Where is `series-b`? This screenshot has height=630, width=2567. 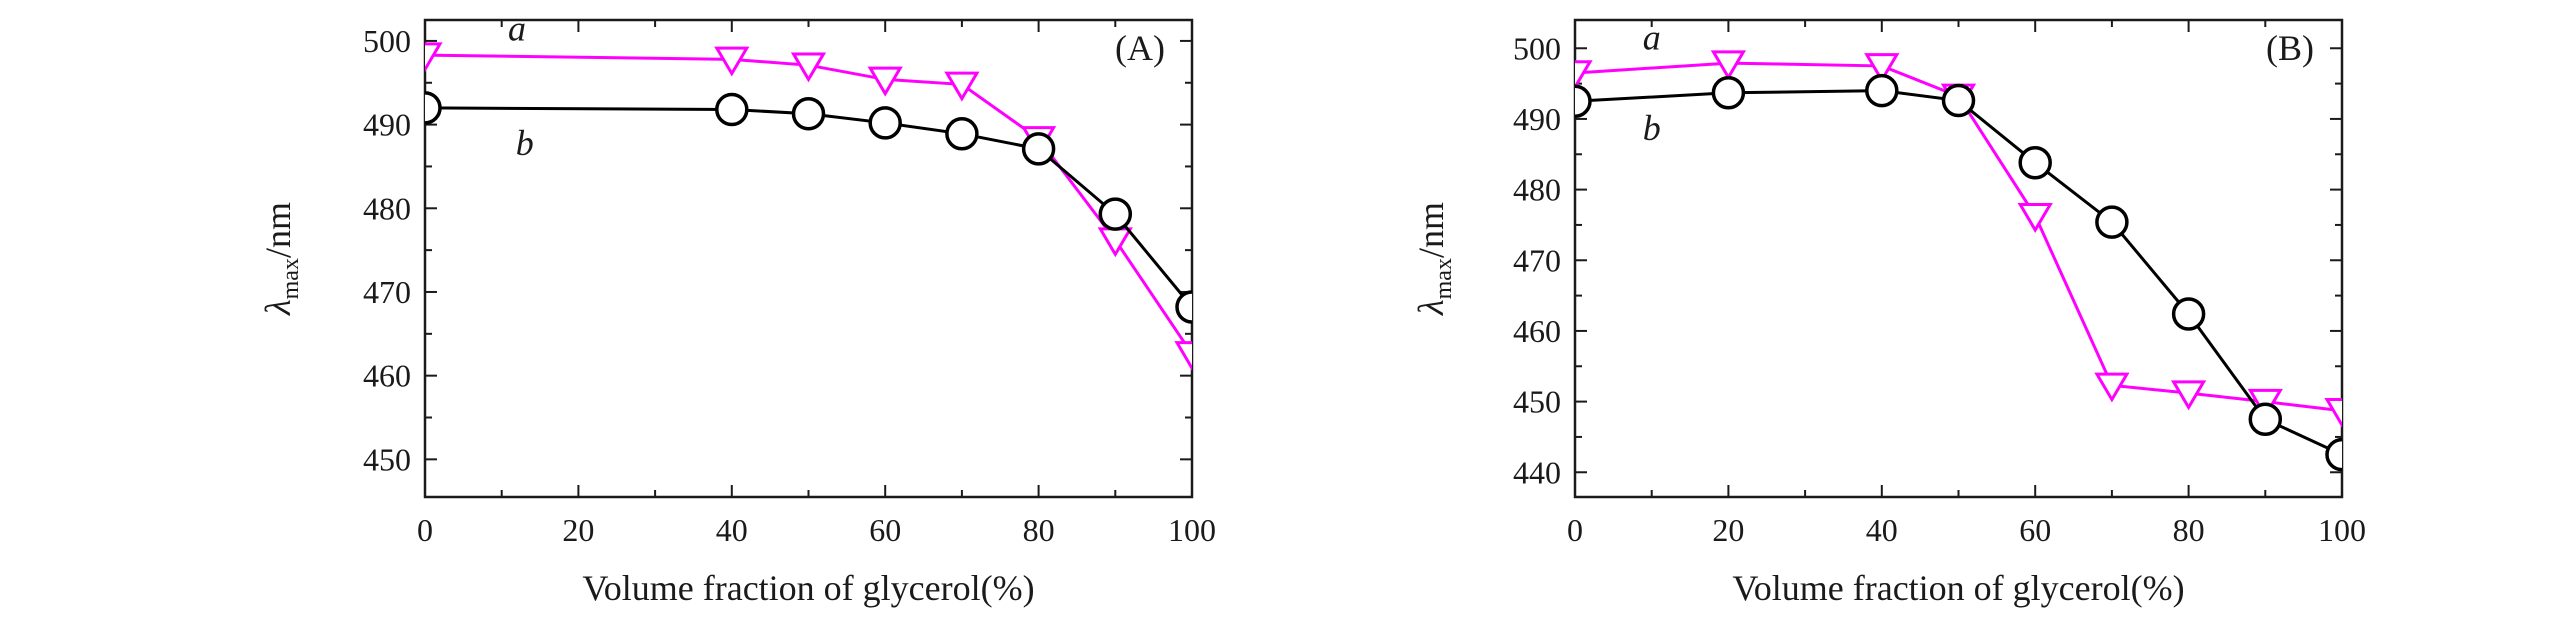 series-b is located at coordinates (808, 207).